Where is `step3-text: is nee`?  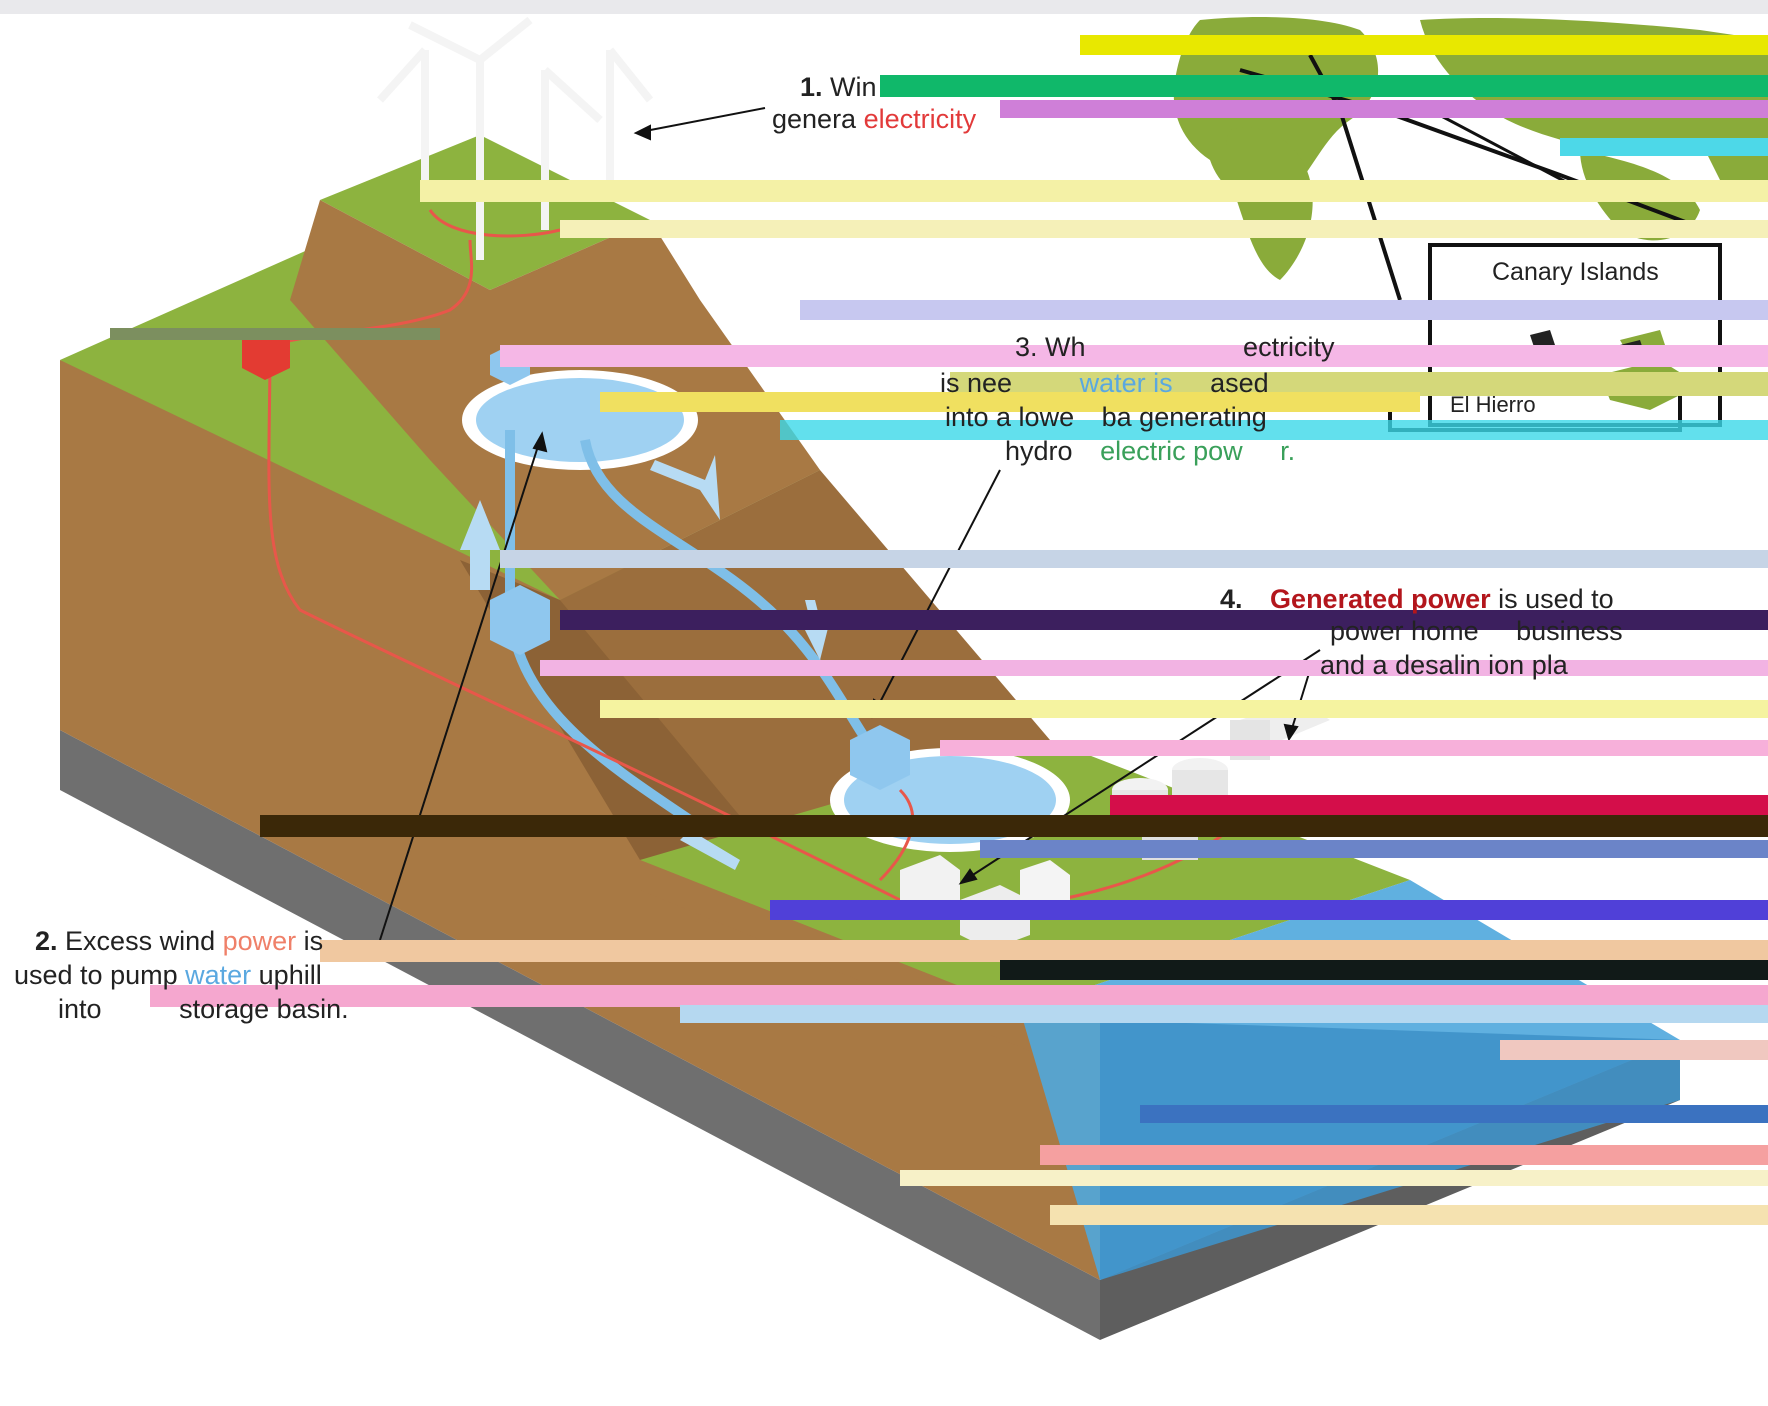 step3-text: is nee is located at coordinates (976, 383).